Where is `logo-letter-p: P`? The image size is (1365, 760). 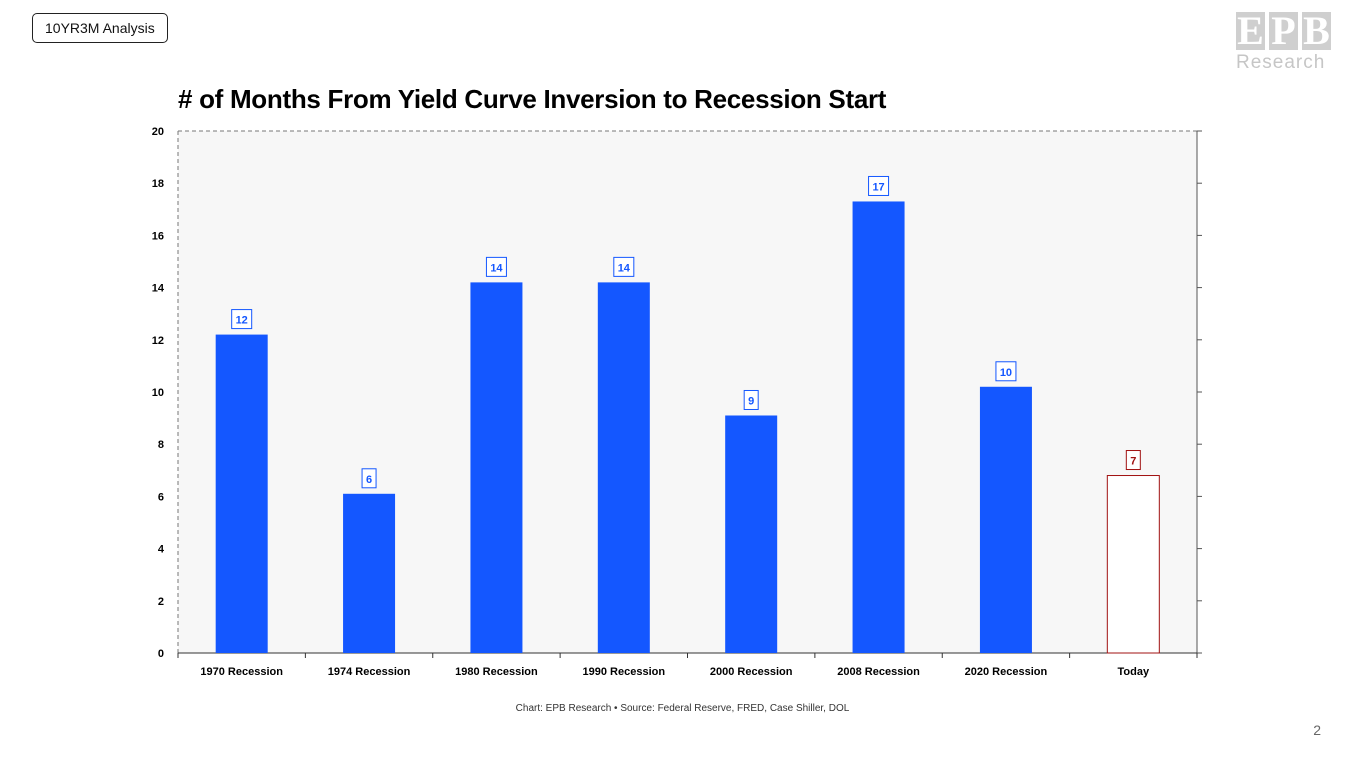
logo-letter-p: P is located at coordinates (1283, 31).